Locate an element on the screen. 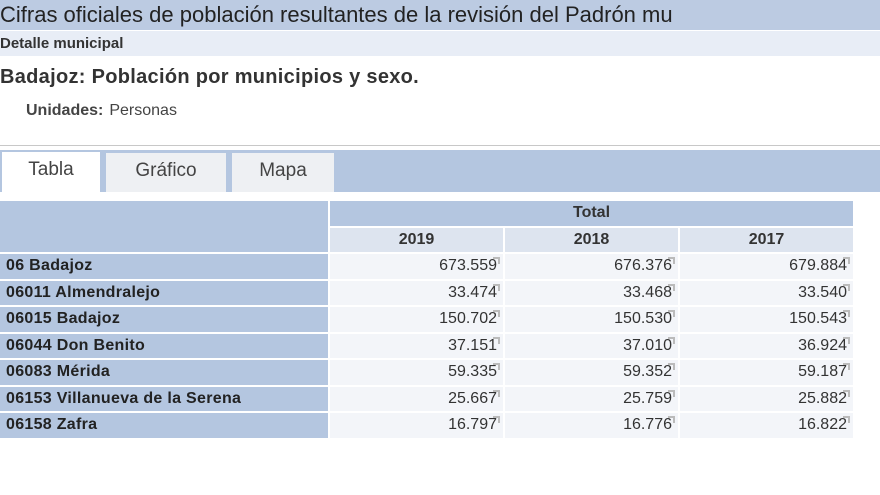 The image size is (880, 495). units-label: Unidades: is located at coordinates (65, 110).